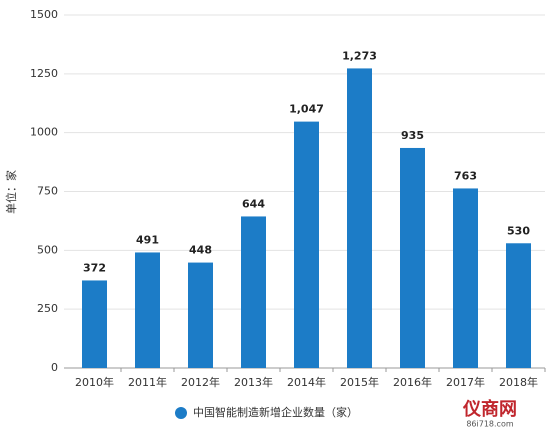  Describe the element at coordinates (47, 191) in the screenshot. I see `y-tick-label: 750` at that location.